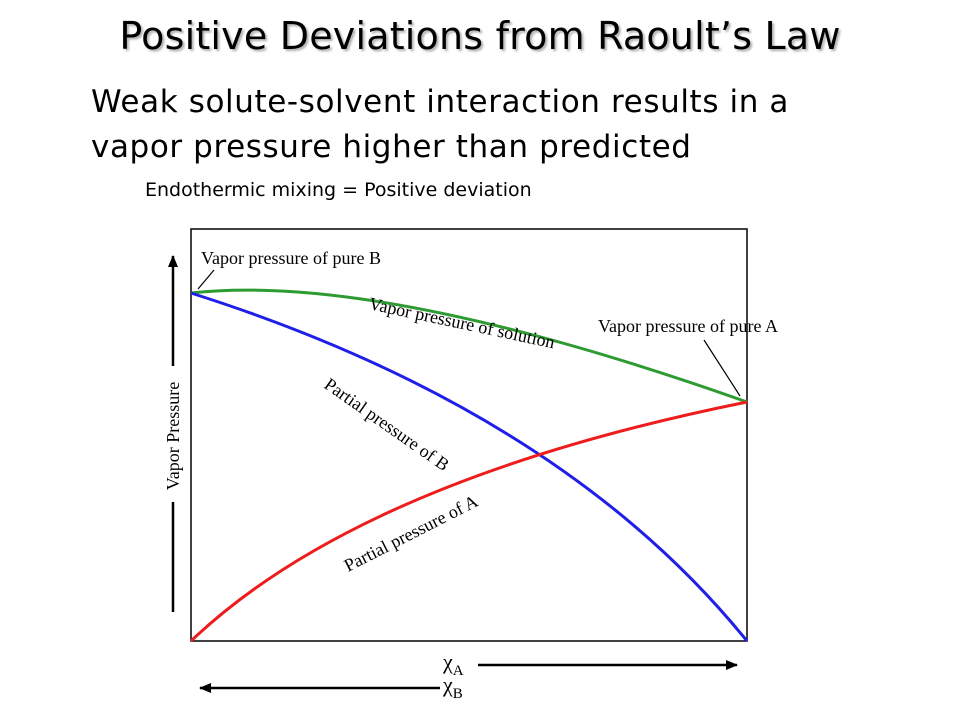  What do you see at coordinates (688, 326) in the screenshot?
I see `pure-a-label: Vapor pressure of pure A` at bounding box center [688, 326].